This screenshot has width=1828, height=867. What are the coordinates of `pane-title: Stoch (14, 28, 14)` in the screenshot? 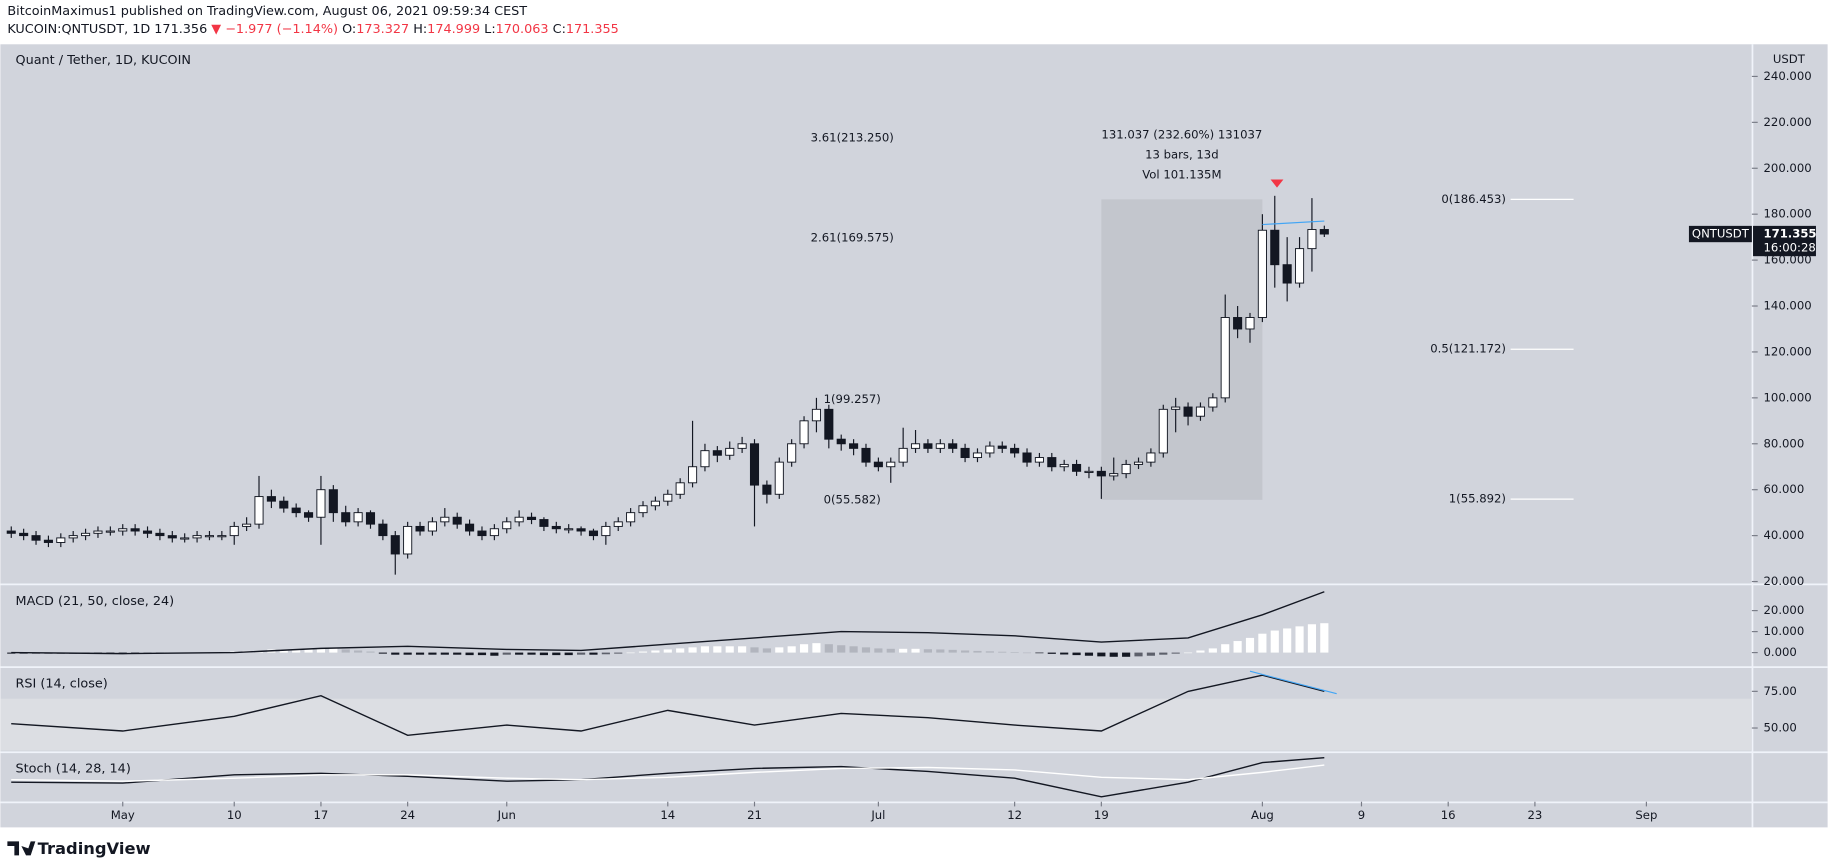 It's located at (73, 769).